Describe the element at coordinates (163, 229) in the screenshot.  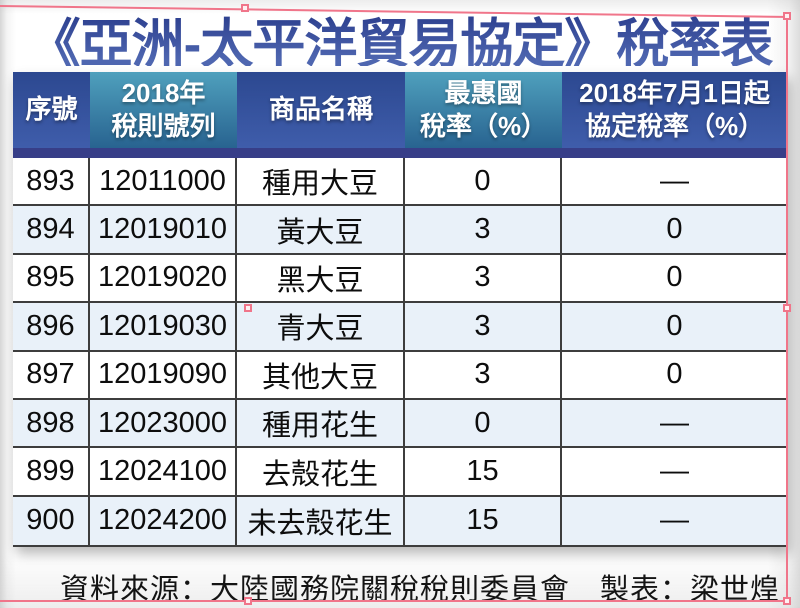
I see `cell-tariff-code: 12019010` at that location.